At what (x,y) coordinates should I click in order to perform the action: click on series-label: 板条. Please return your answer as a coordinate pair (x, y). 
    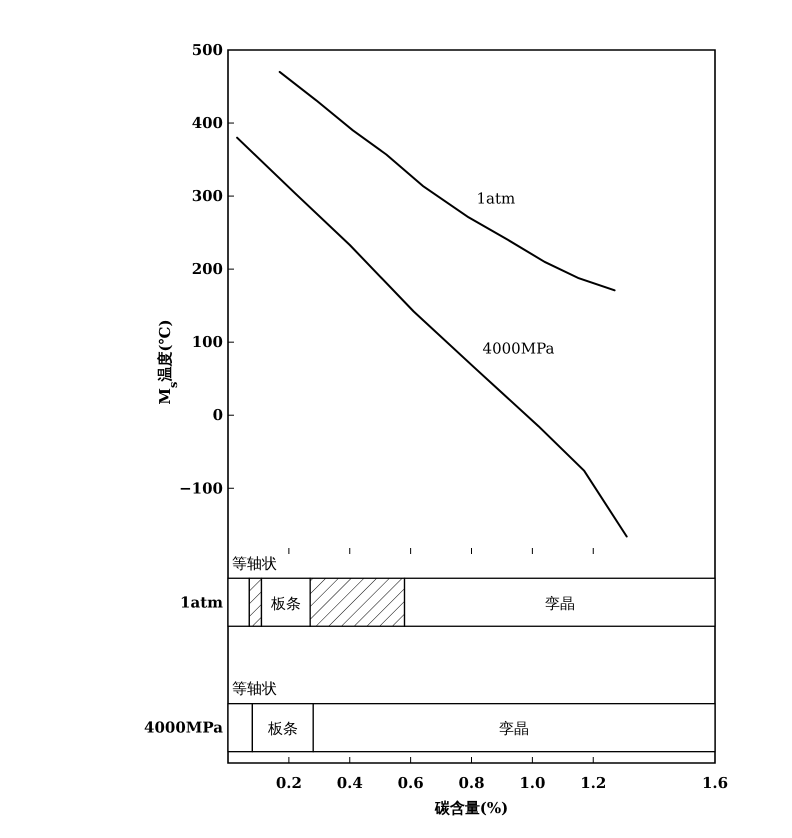
    Looking at the image, I should click on (285, 603).